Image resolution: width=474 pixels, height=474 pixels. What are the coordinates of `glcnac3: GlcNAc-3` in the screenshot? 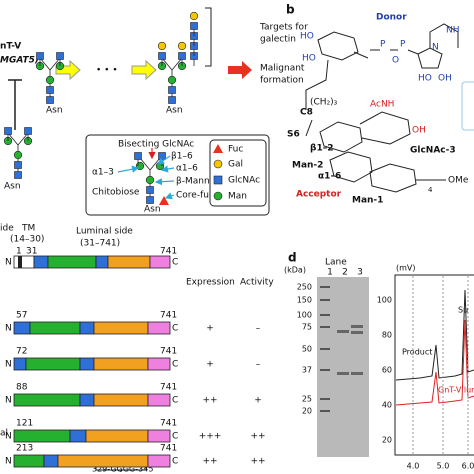 It's located at (433, 151).